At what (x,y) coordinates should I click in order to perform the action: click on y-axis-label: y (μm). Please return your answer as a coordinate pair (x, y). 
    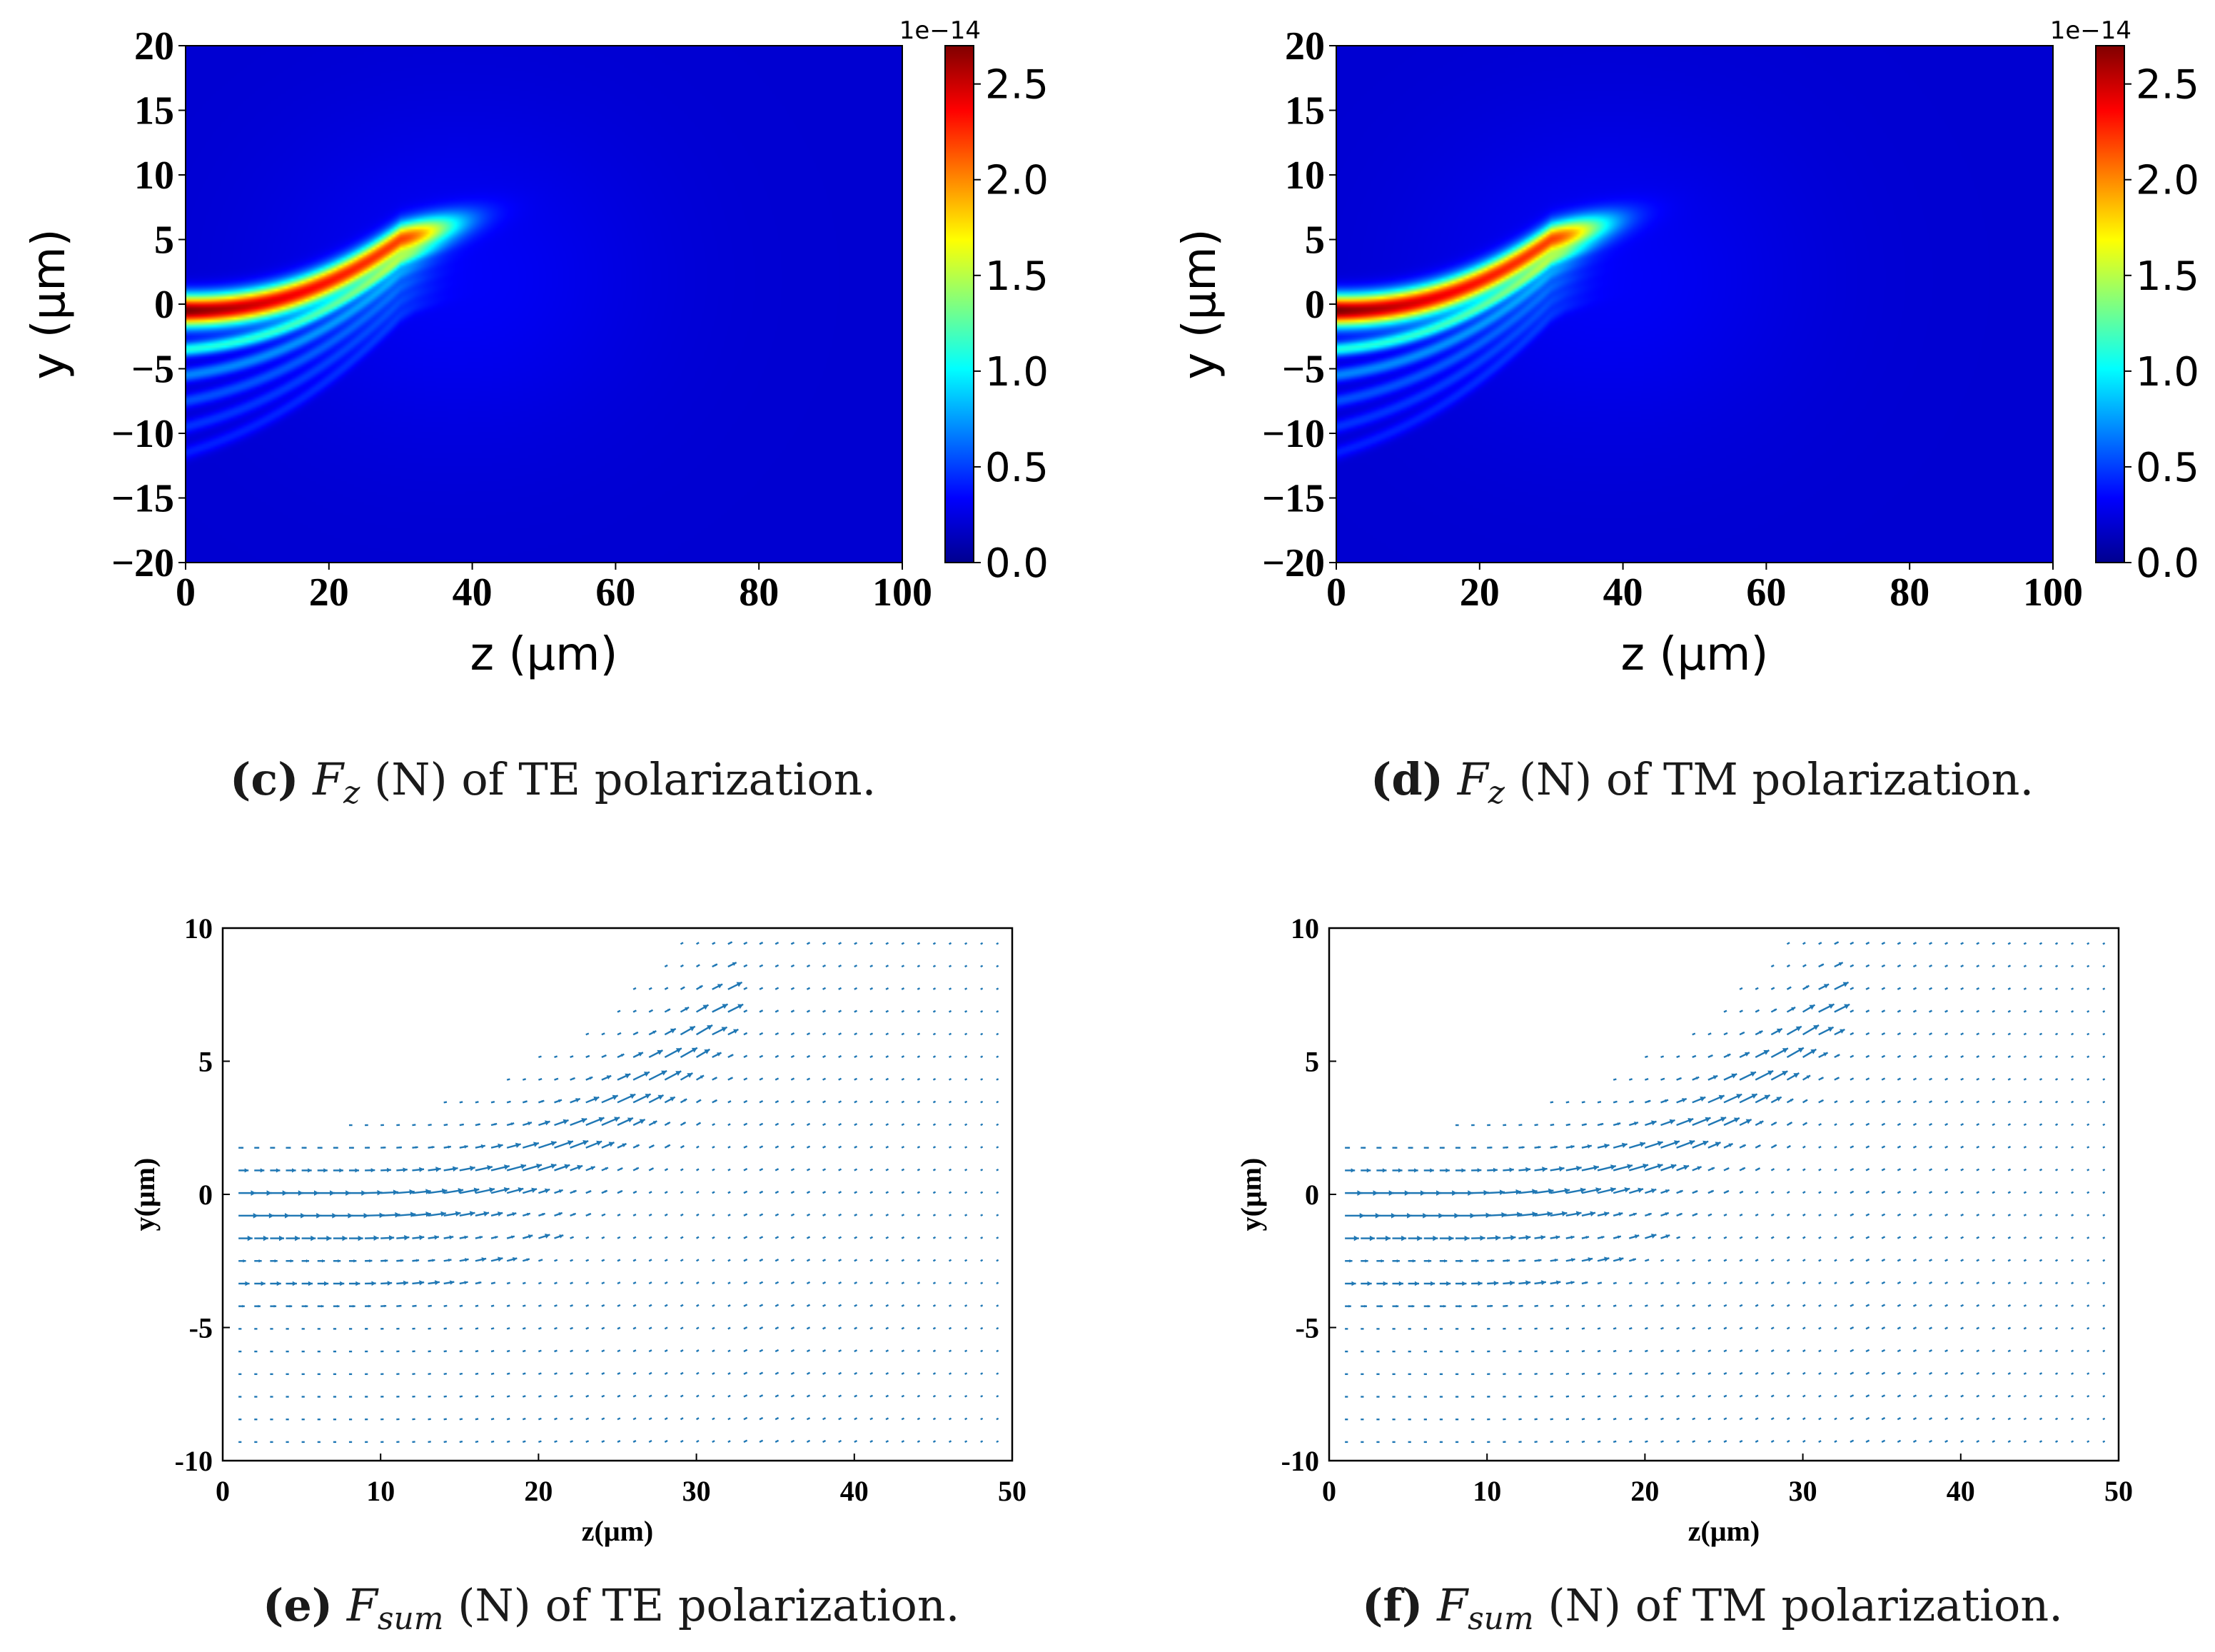
    Looking at the image, I should click on (1200, 304).